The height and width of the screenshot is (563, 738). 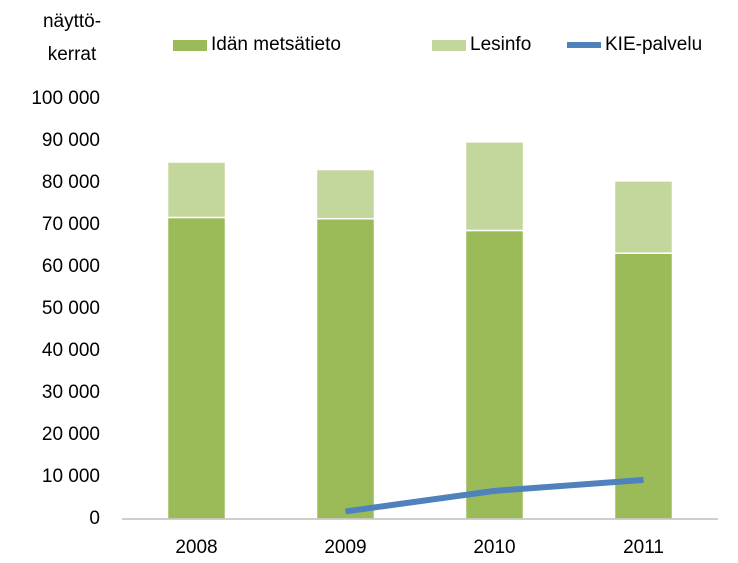 What do you see at coordinates (71, 350) in the screenshot?
I see `y-tick-label: 40 000` at bounding box center [71, 350].